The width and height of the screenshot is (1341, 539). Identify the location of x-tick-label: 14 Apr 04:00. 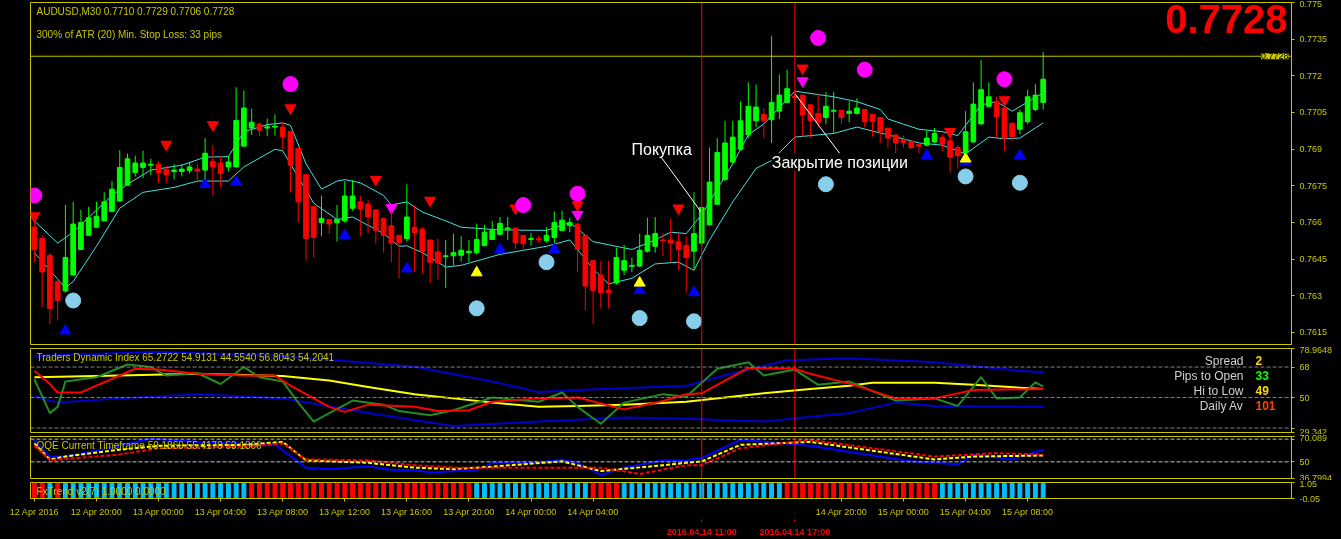
(593, 511).